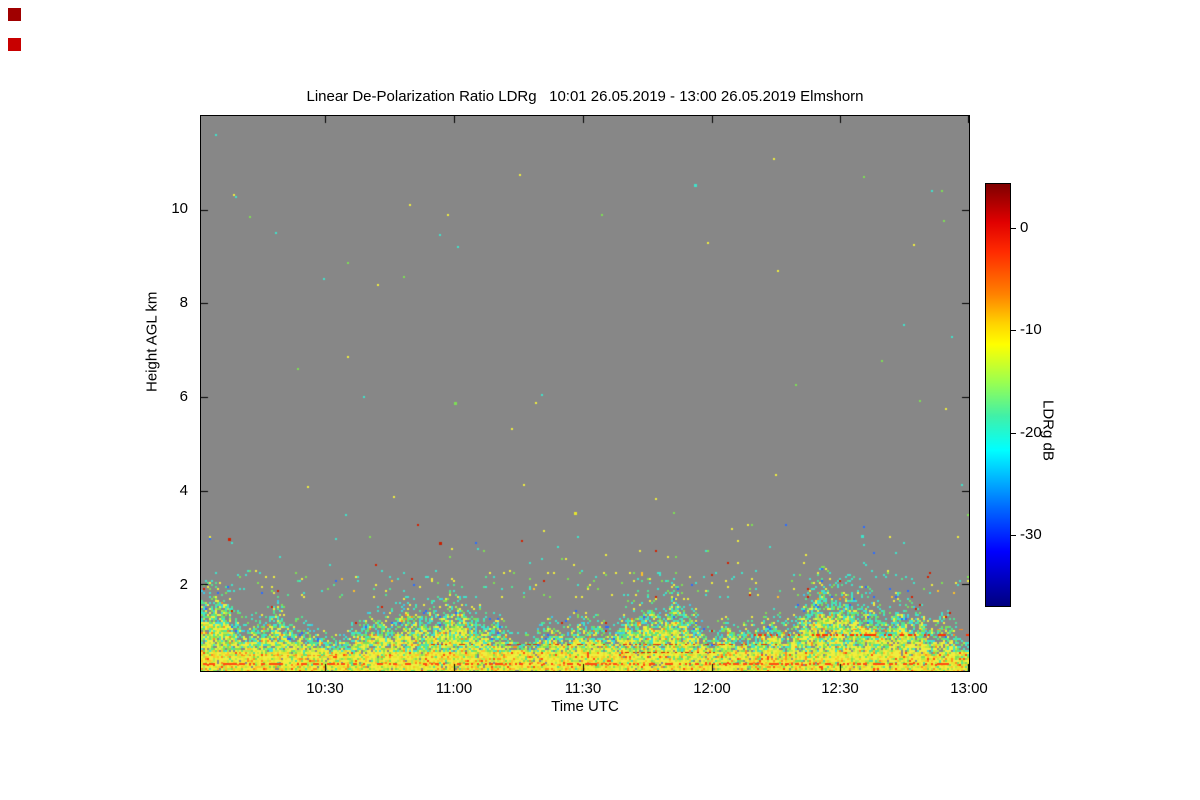 The height and width of the screenshot is (800, 1200). I want to click on colorbar-tick-m10, so click(1013, 330).